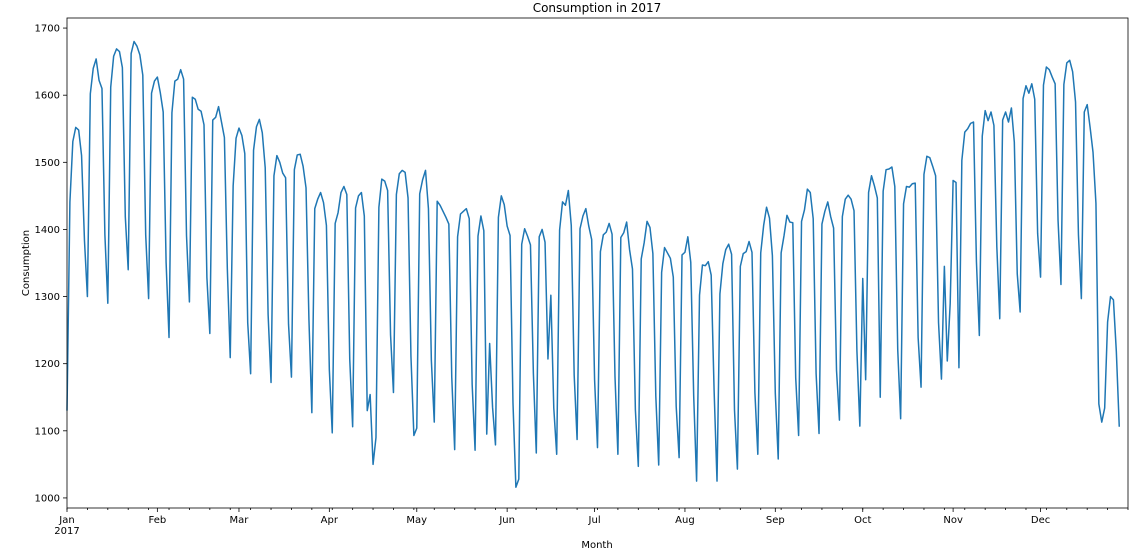  Describe the element at coordinates (47, 431) in the screenshot. I see `y-tick-label: 1100` at that location.